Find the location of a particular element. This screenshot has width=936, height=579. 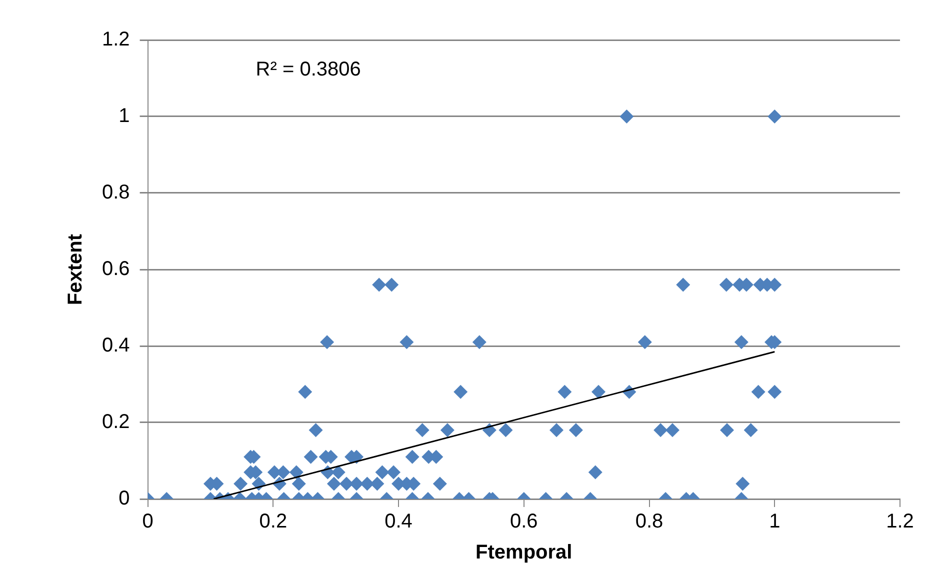

y-tick-label: 0 is located at coordinates (124, 499).